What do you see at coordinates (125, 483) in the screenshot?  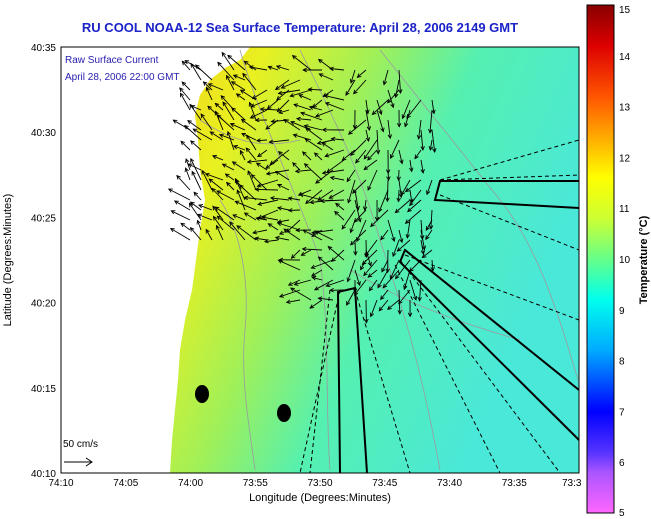 I see `x-tick-label: 74:05` at bounding box center [125, 483].